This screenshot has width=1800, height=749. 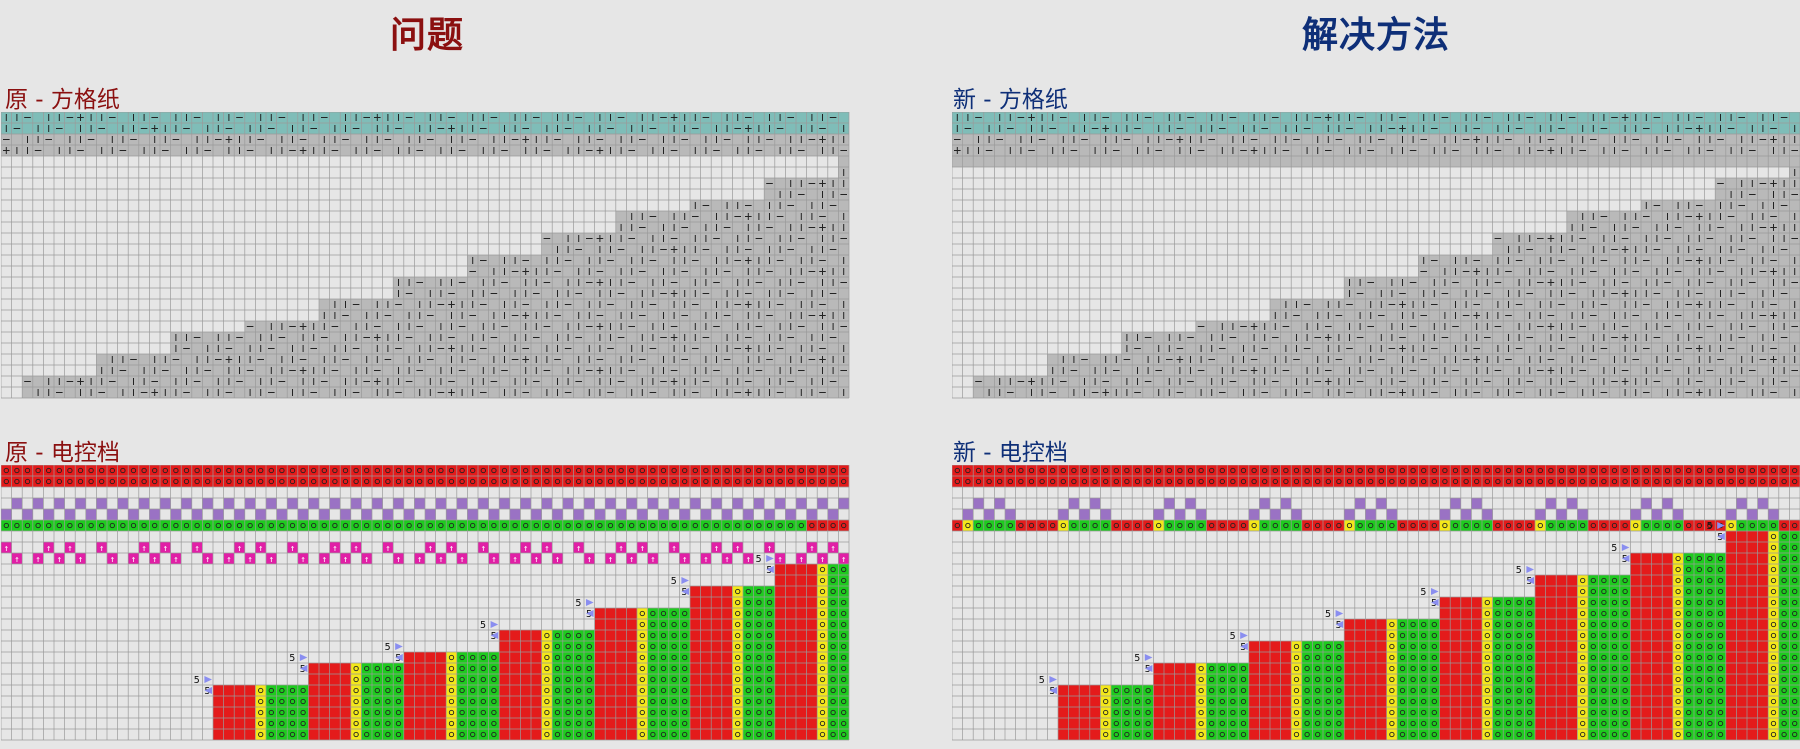 What do you see at coordinates (427, 35) in the screenshot?
I see `left-column-title: 问题` at bounding box center [427, 35].